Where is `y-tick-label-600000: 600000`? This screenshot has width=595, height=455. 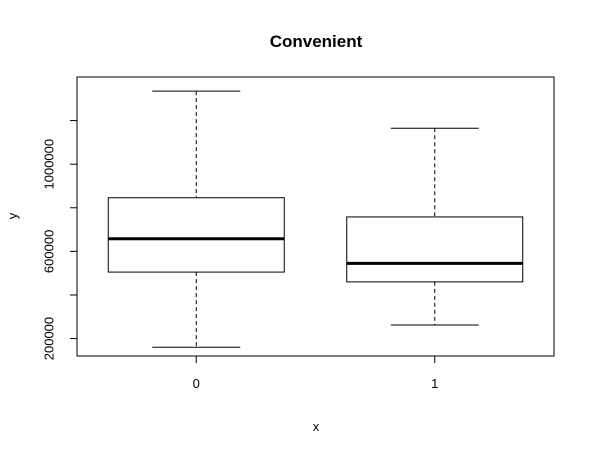 y-tick-label-600000: 600000 is located at coordinates (48, 251).